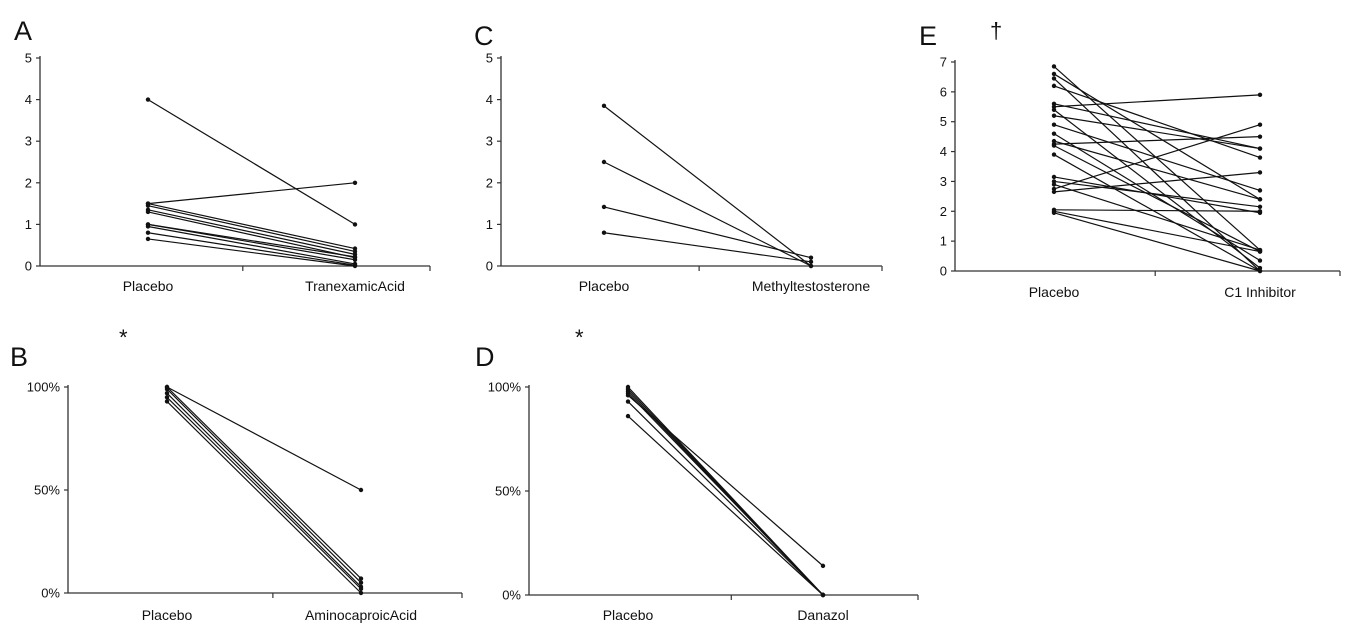 The image size is (1356, 624). What do you see at coordinates (485, 357) in the screenshot?
I see `panel-letter: D` at bounding box center [485, 357].